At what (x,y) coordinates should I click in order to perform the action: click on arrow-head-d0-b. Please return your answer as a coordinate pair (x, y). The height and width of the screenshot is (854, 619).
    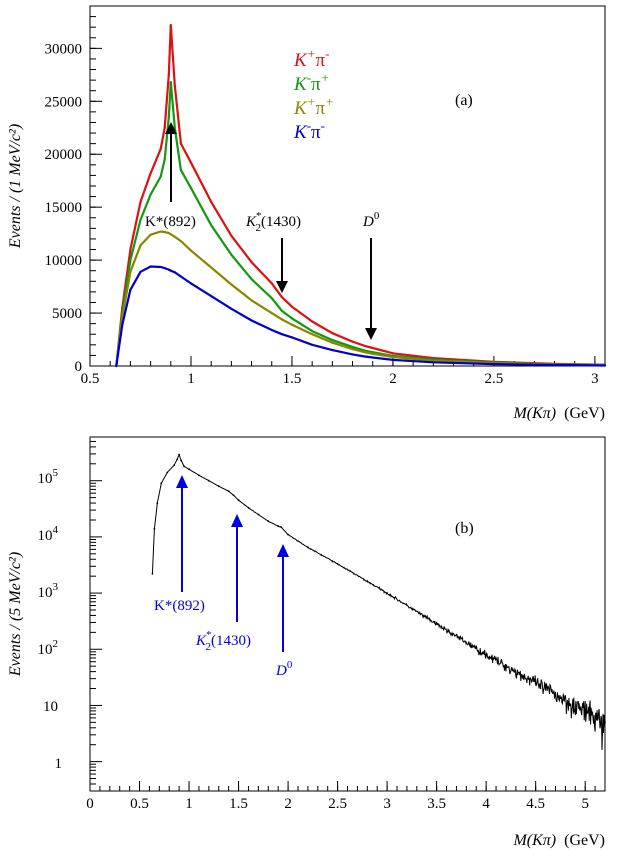
    Looking at the image, I should click on (283, 550).